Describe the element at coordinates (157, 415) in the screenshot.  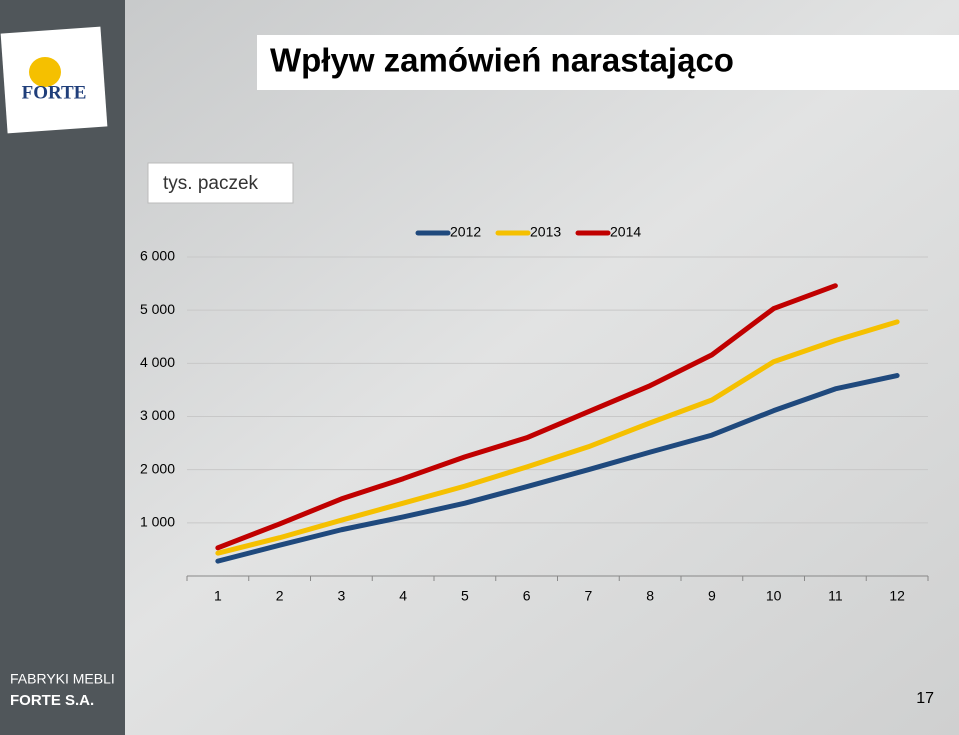
I see `y-tick-label: 3 000` at that location.